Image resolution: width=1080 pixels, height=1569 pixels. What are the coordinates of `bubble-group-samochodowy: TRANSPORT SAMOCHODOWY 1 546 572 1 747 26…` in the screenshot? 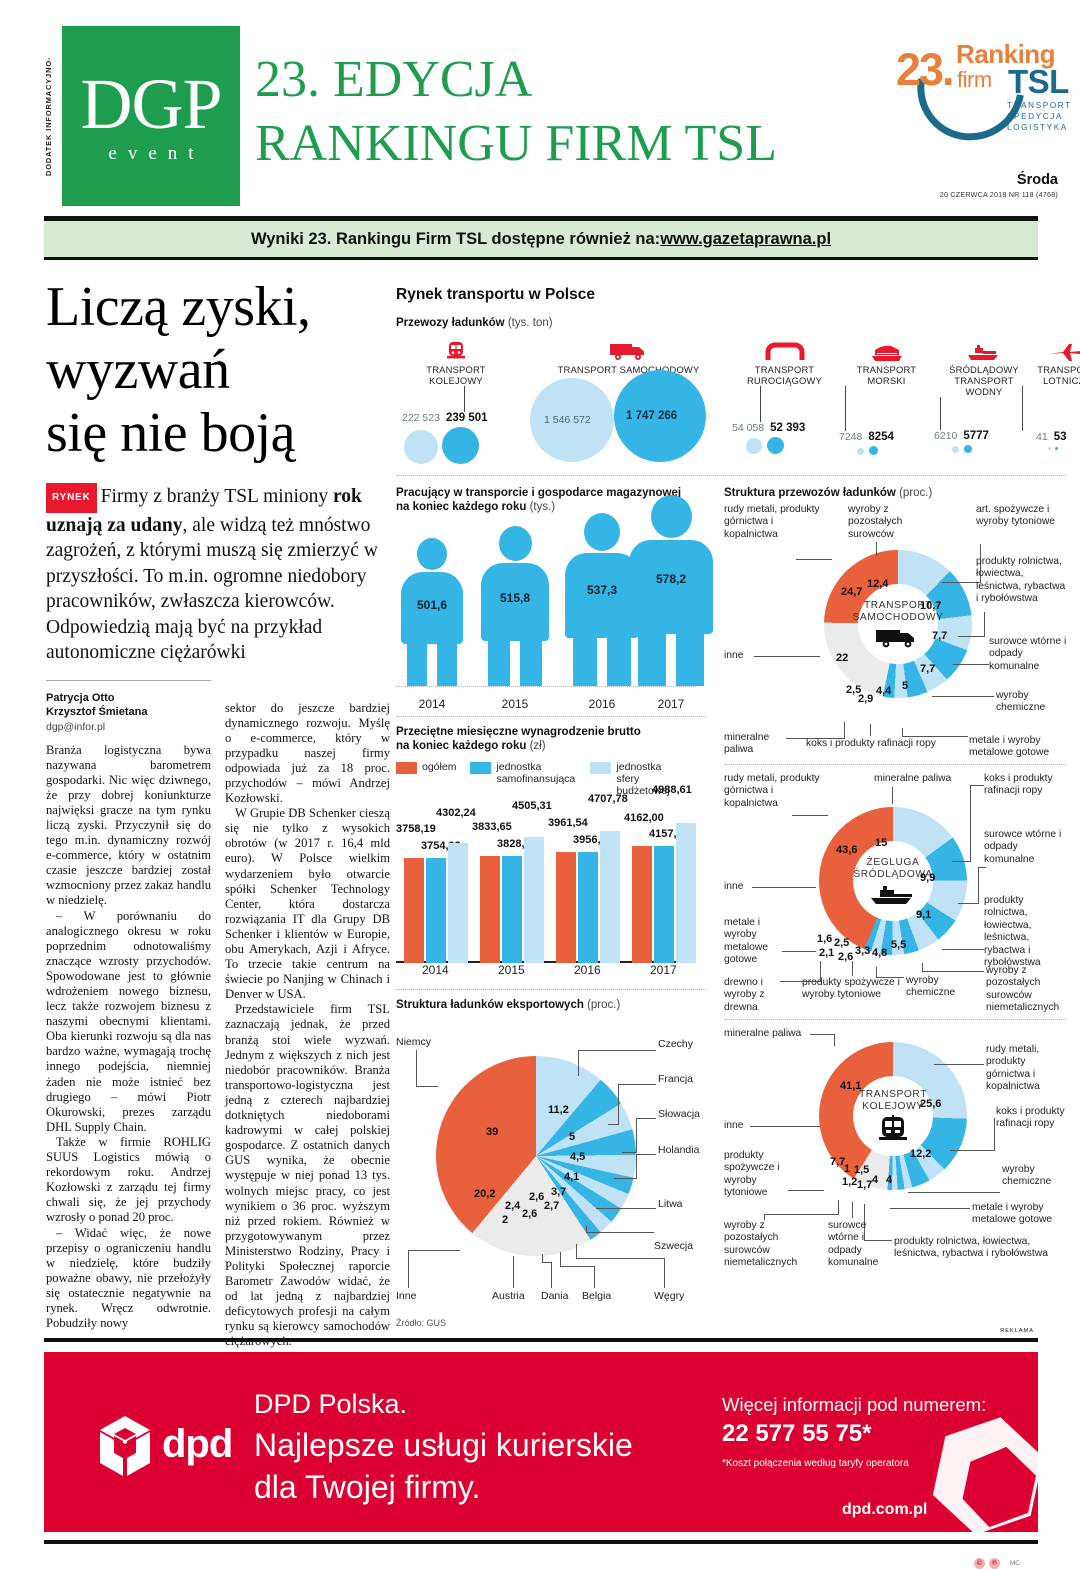 It's located at (628, 400).